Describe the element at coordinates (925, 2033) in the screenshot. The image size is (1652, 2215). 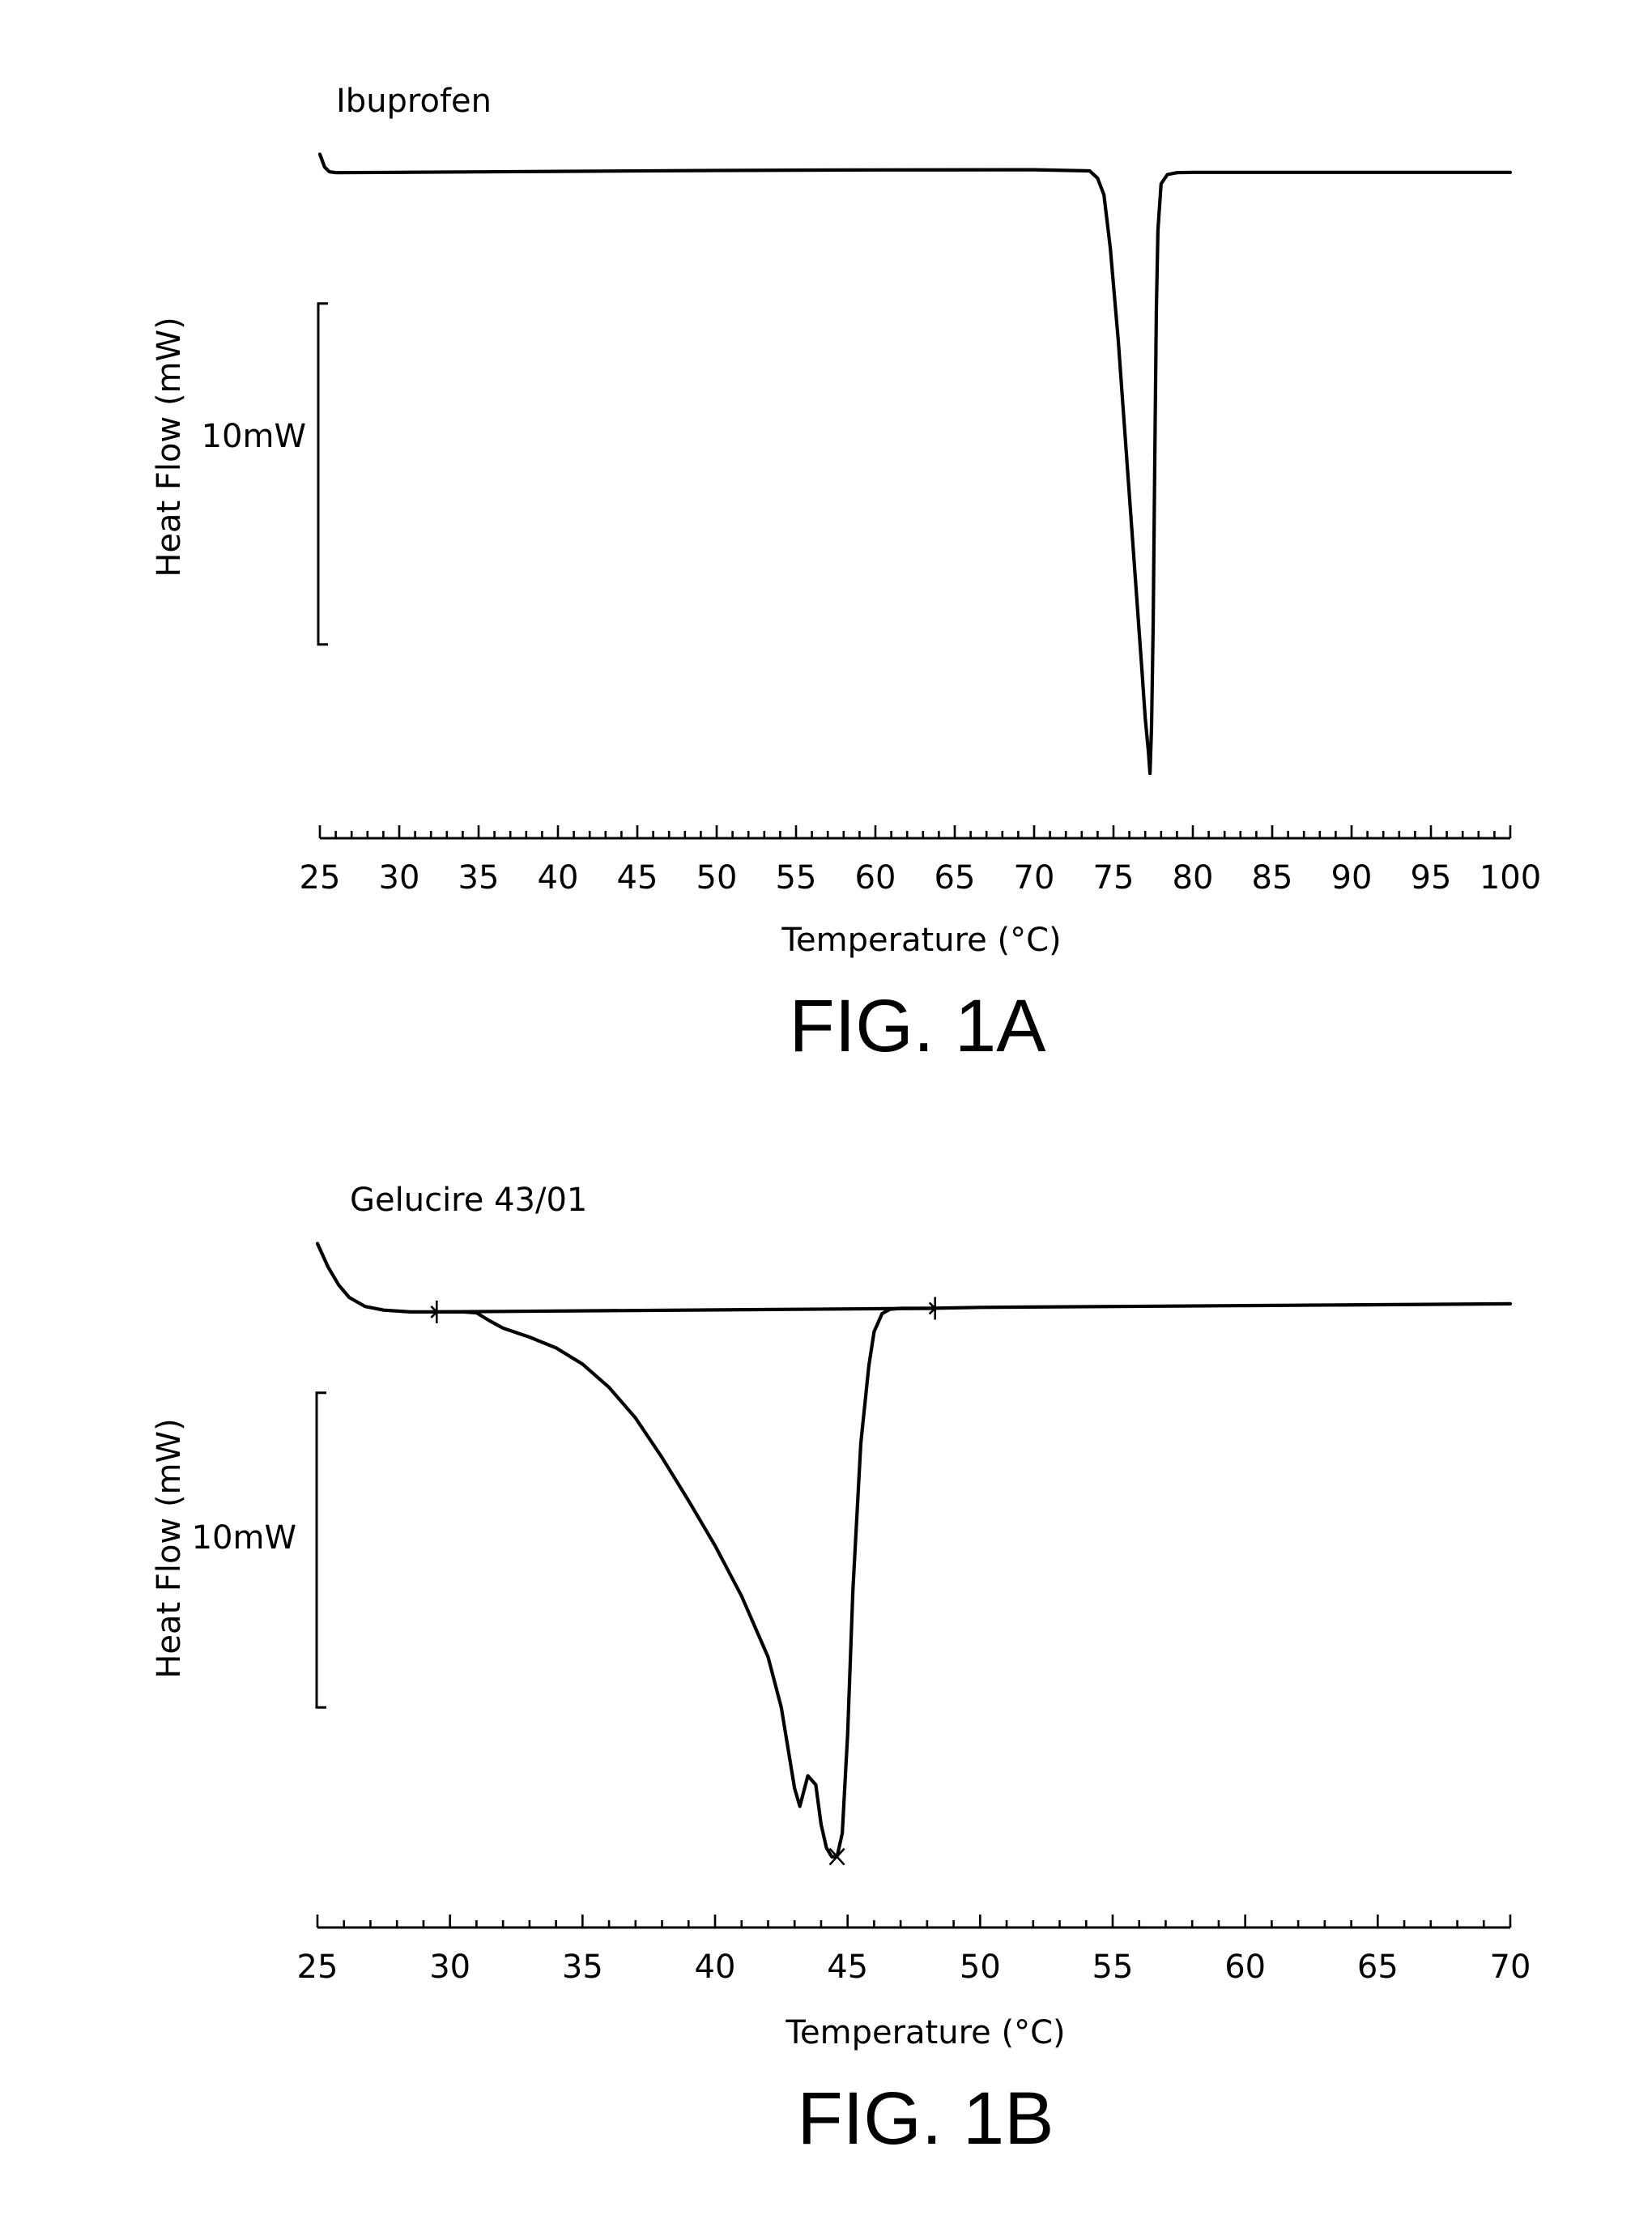
I see `x-axis-label-1b: Temperature (°C)` at that location.